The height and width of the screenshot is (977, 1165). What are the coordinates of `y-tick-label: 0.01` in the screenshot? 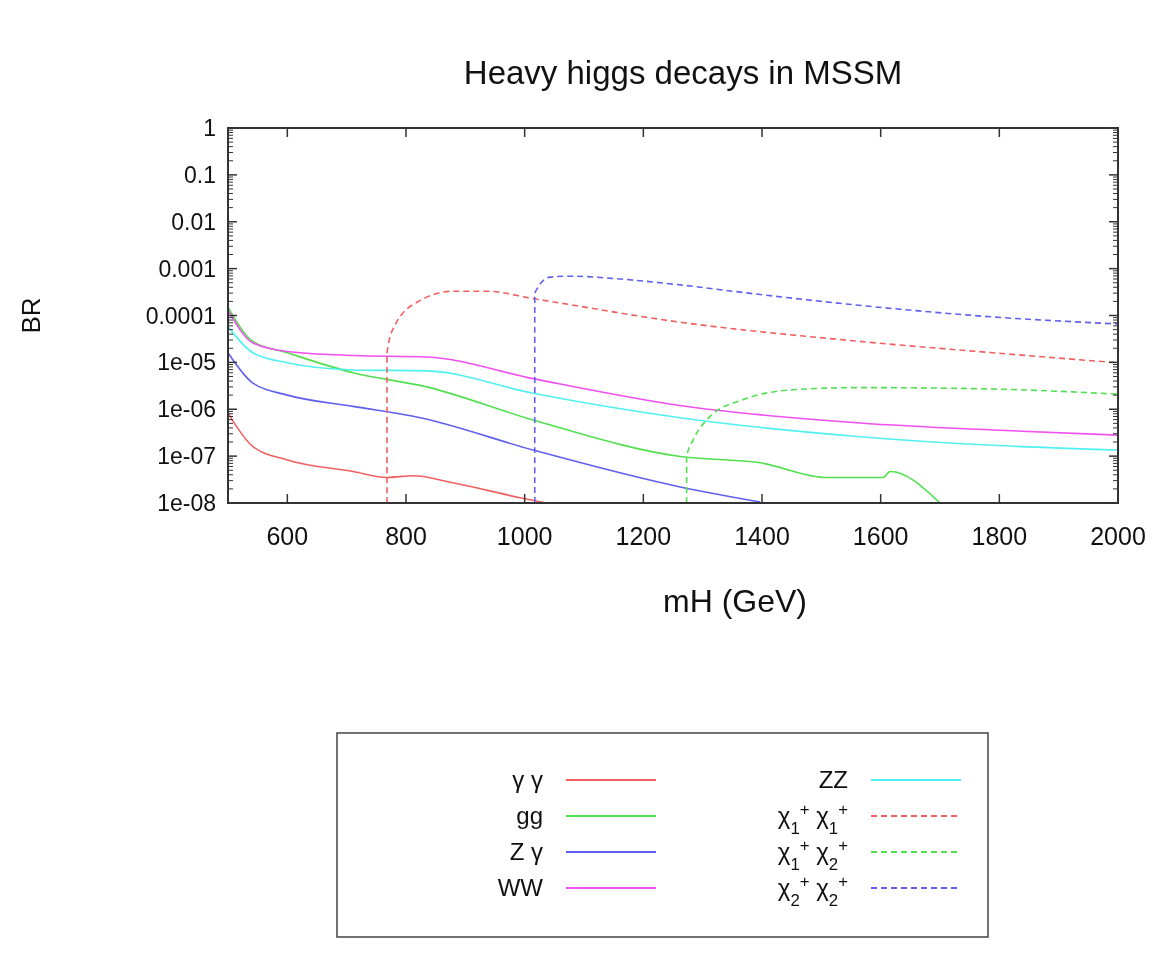 It's located at (193, 221).